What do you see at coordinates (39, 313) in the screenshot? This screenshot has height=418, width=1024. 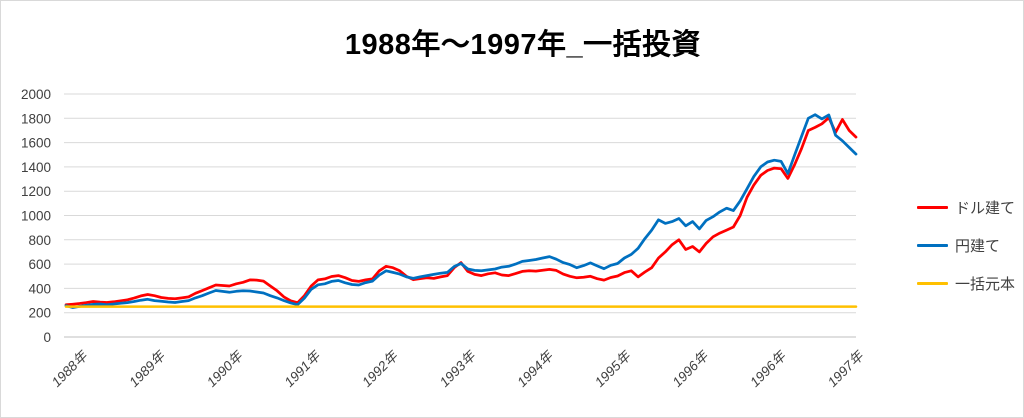 I see `y-axis-label: 200` at bounding box center [39, 313].